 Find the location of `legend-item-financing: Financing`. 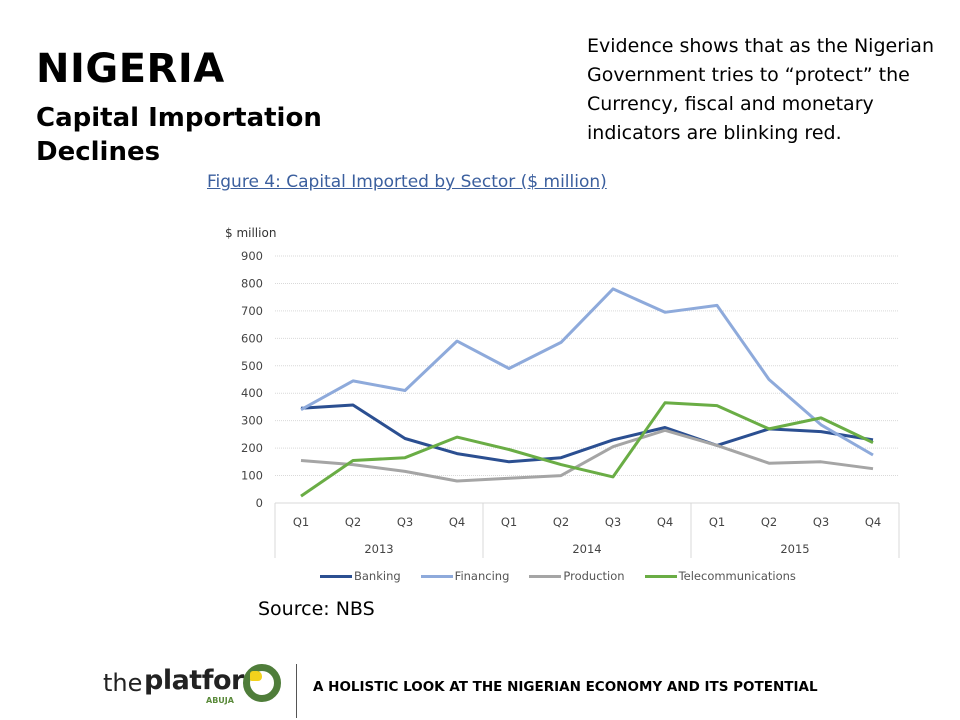

legend-item-financing: Financing is located at coordinates (465, 576).